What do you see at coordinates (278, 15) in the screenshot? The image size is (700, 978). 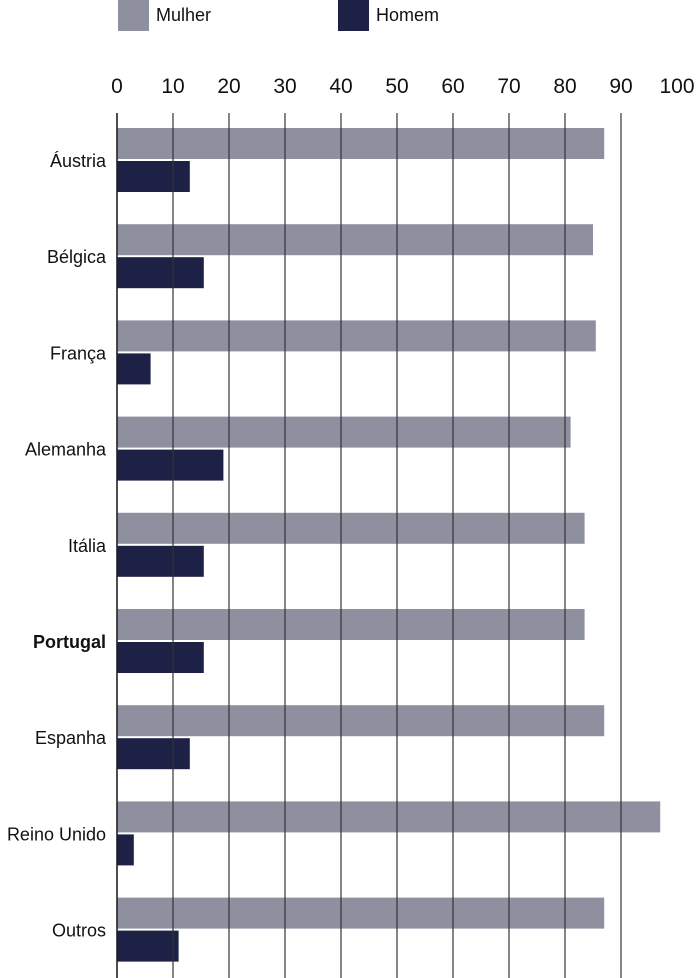 I see `legend: Mulher Homem` at bounding box center [278, 15].